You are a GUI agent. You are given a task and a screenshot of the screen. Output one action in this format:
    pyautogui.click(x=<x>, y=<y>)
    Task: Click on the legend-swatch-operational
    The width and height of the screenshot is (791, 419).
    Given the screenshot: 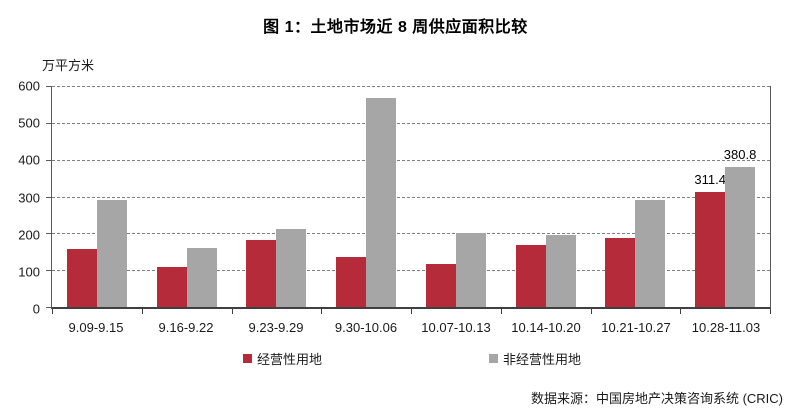 What is the action you would take?
    pyautogui.click(x=247, y=358)
    